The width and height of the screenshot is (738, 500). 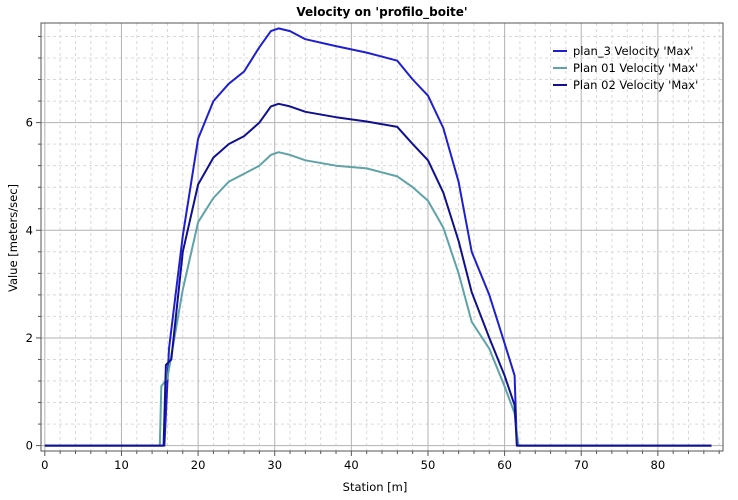 I want to click on y-tick-label: 4, so click(x=29, y=230).